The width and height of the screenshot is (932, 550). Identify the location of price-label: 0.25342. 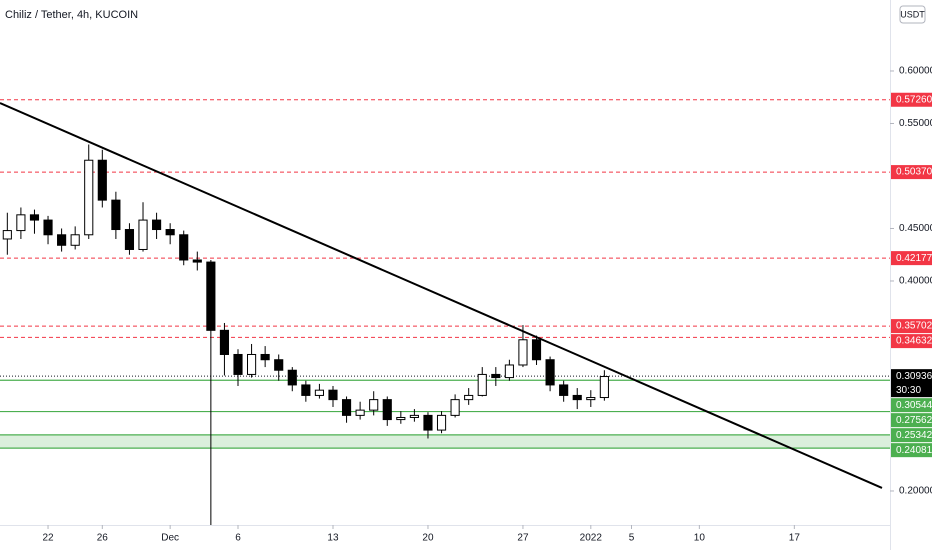
(914, 435).